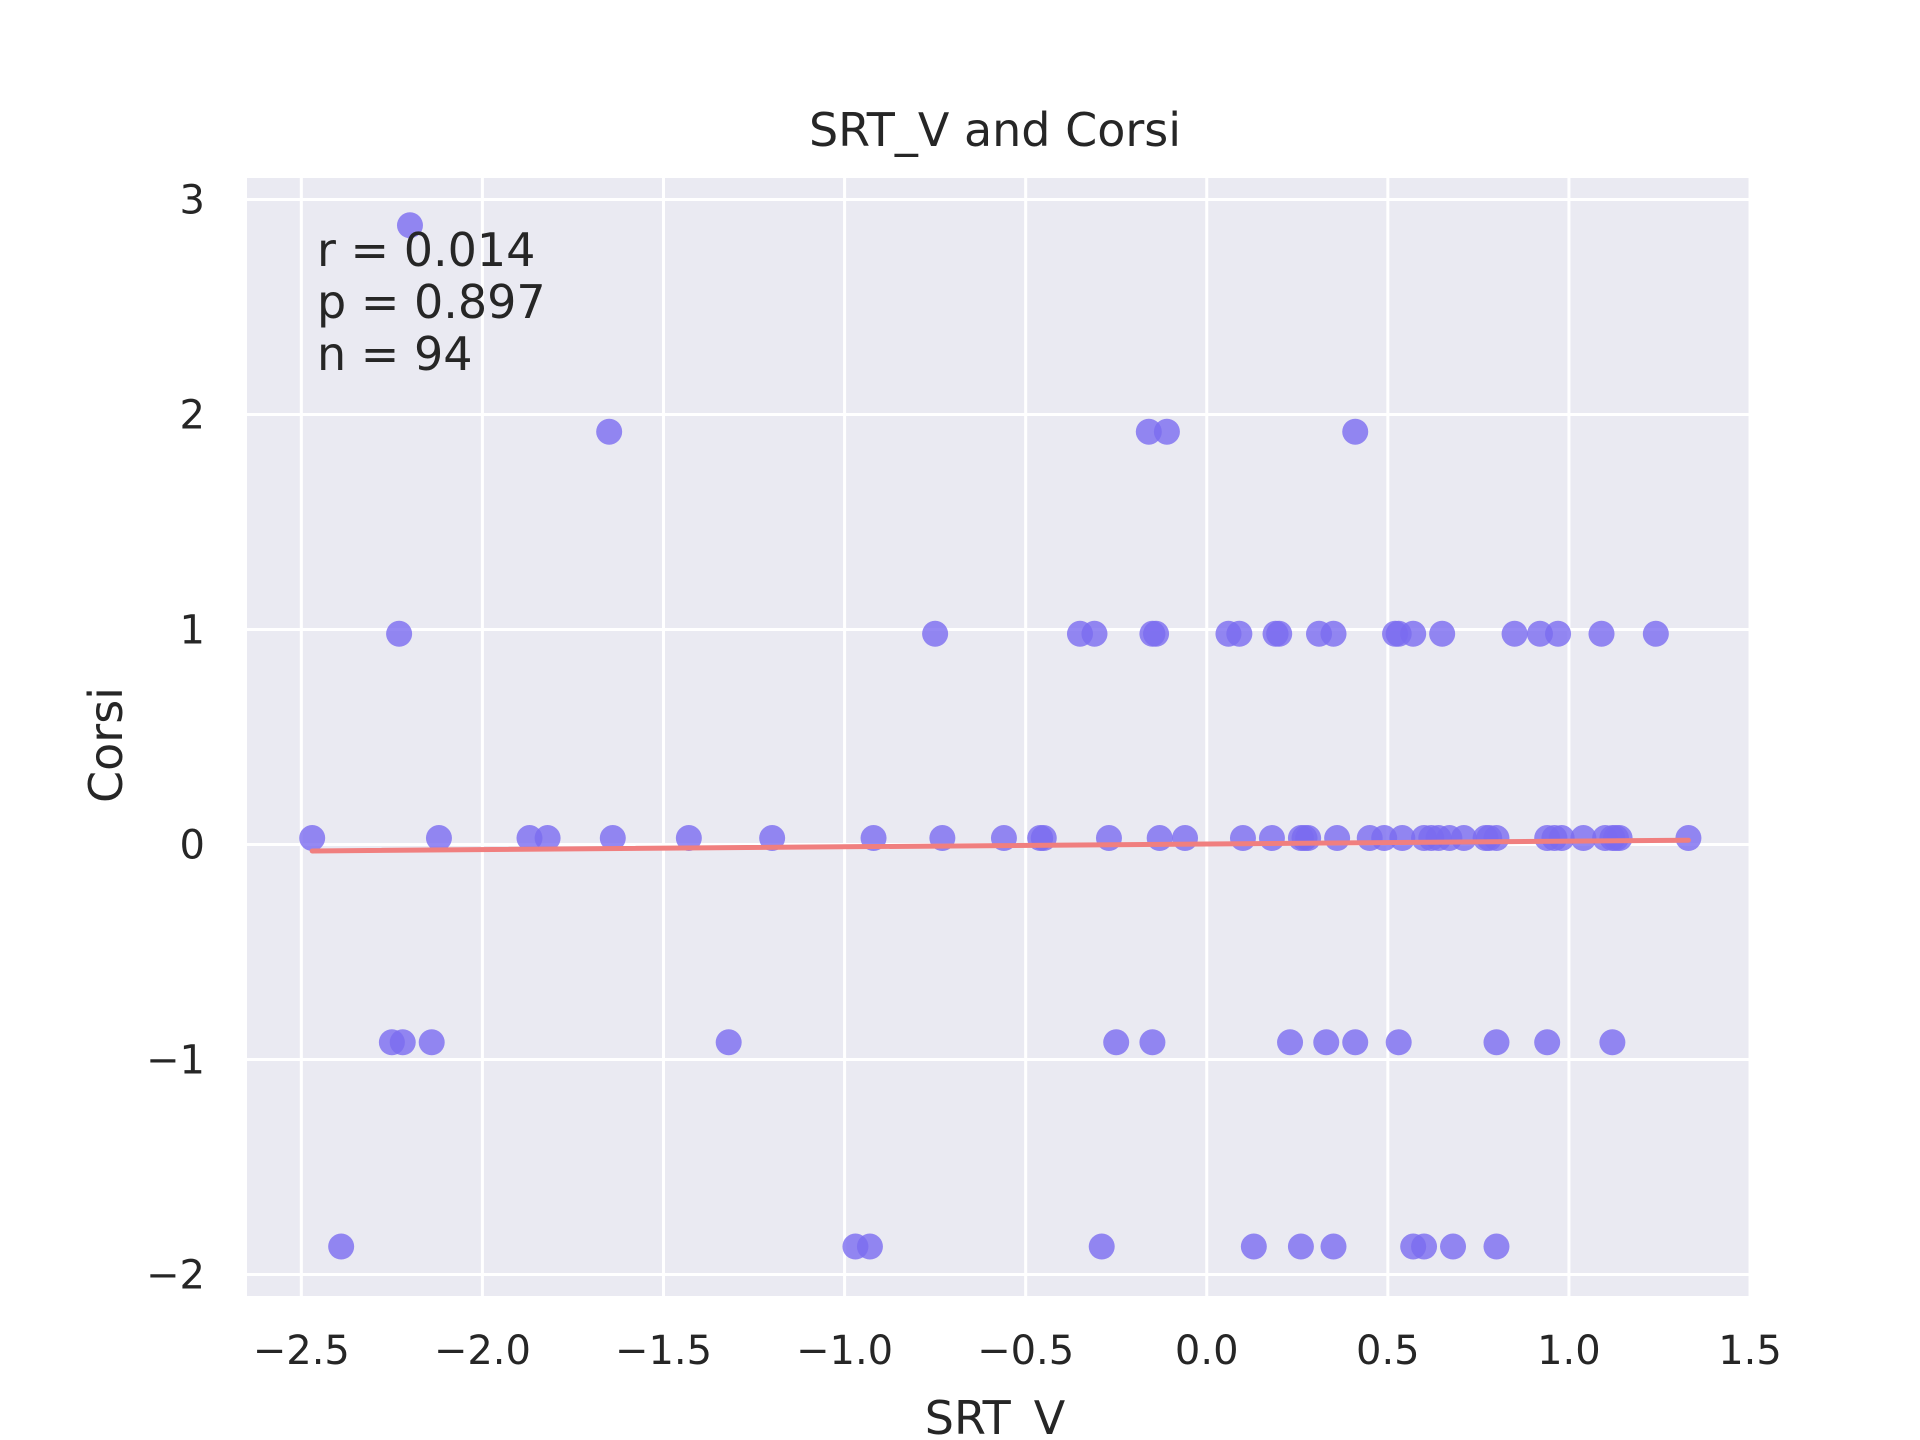  Describe the element at coordinates (106, 745) in the screenshot. I see `y-axis-label: Corsi` at that location.